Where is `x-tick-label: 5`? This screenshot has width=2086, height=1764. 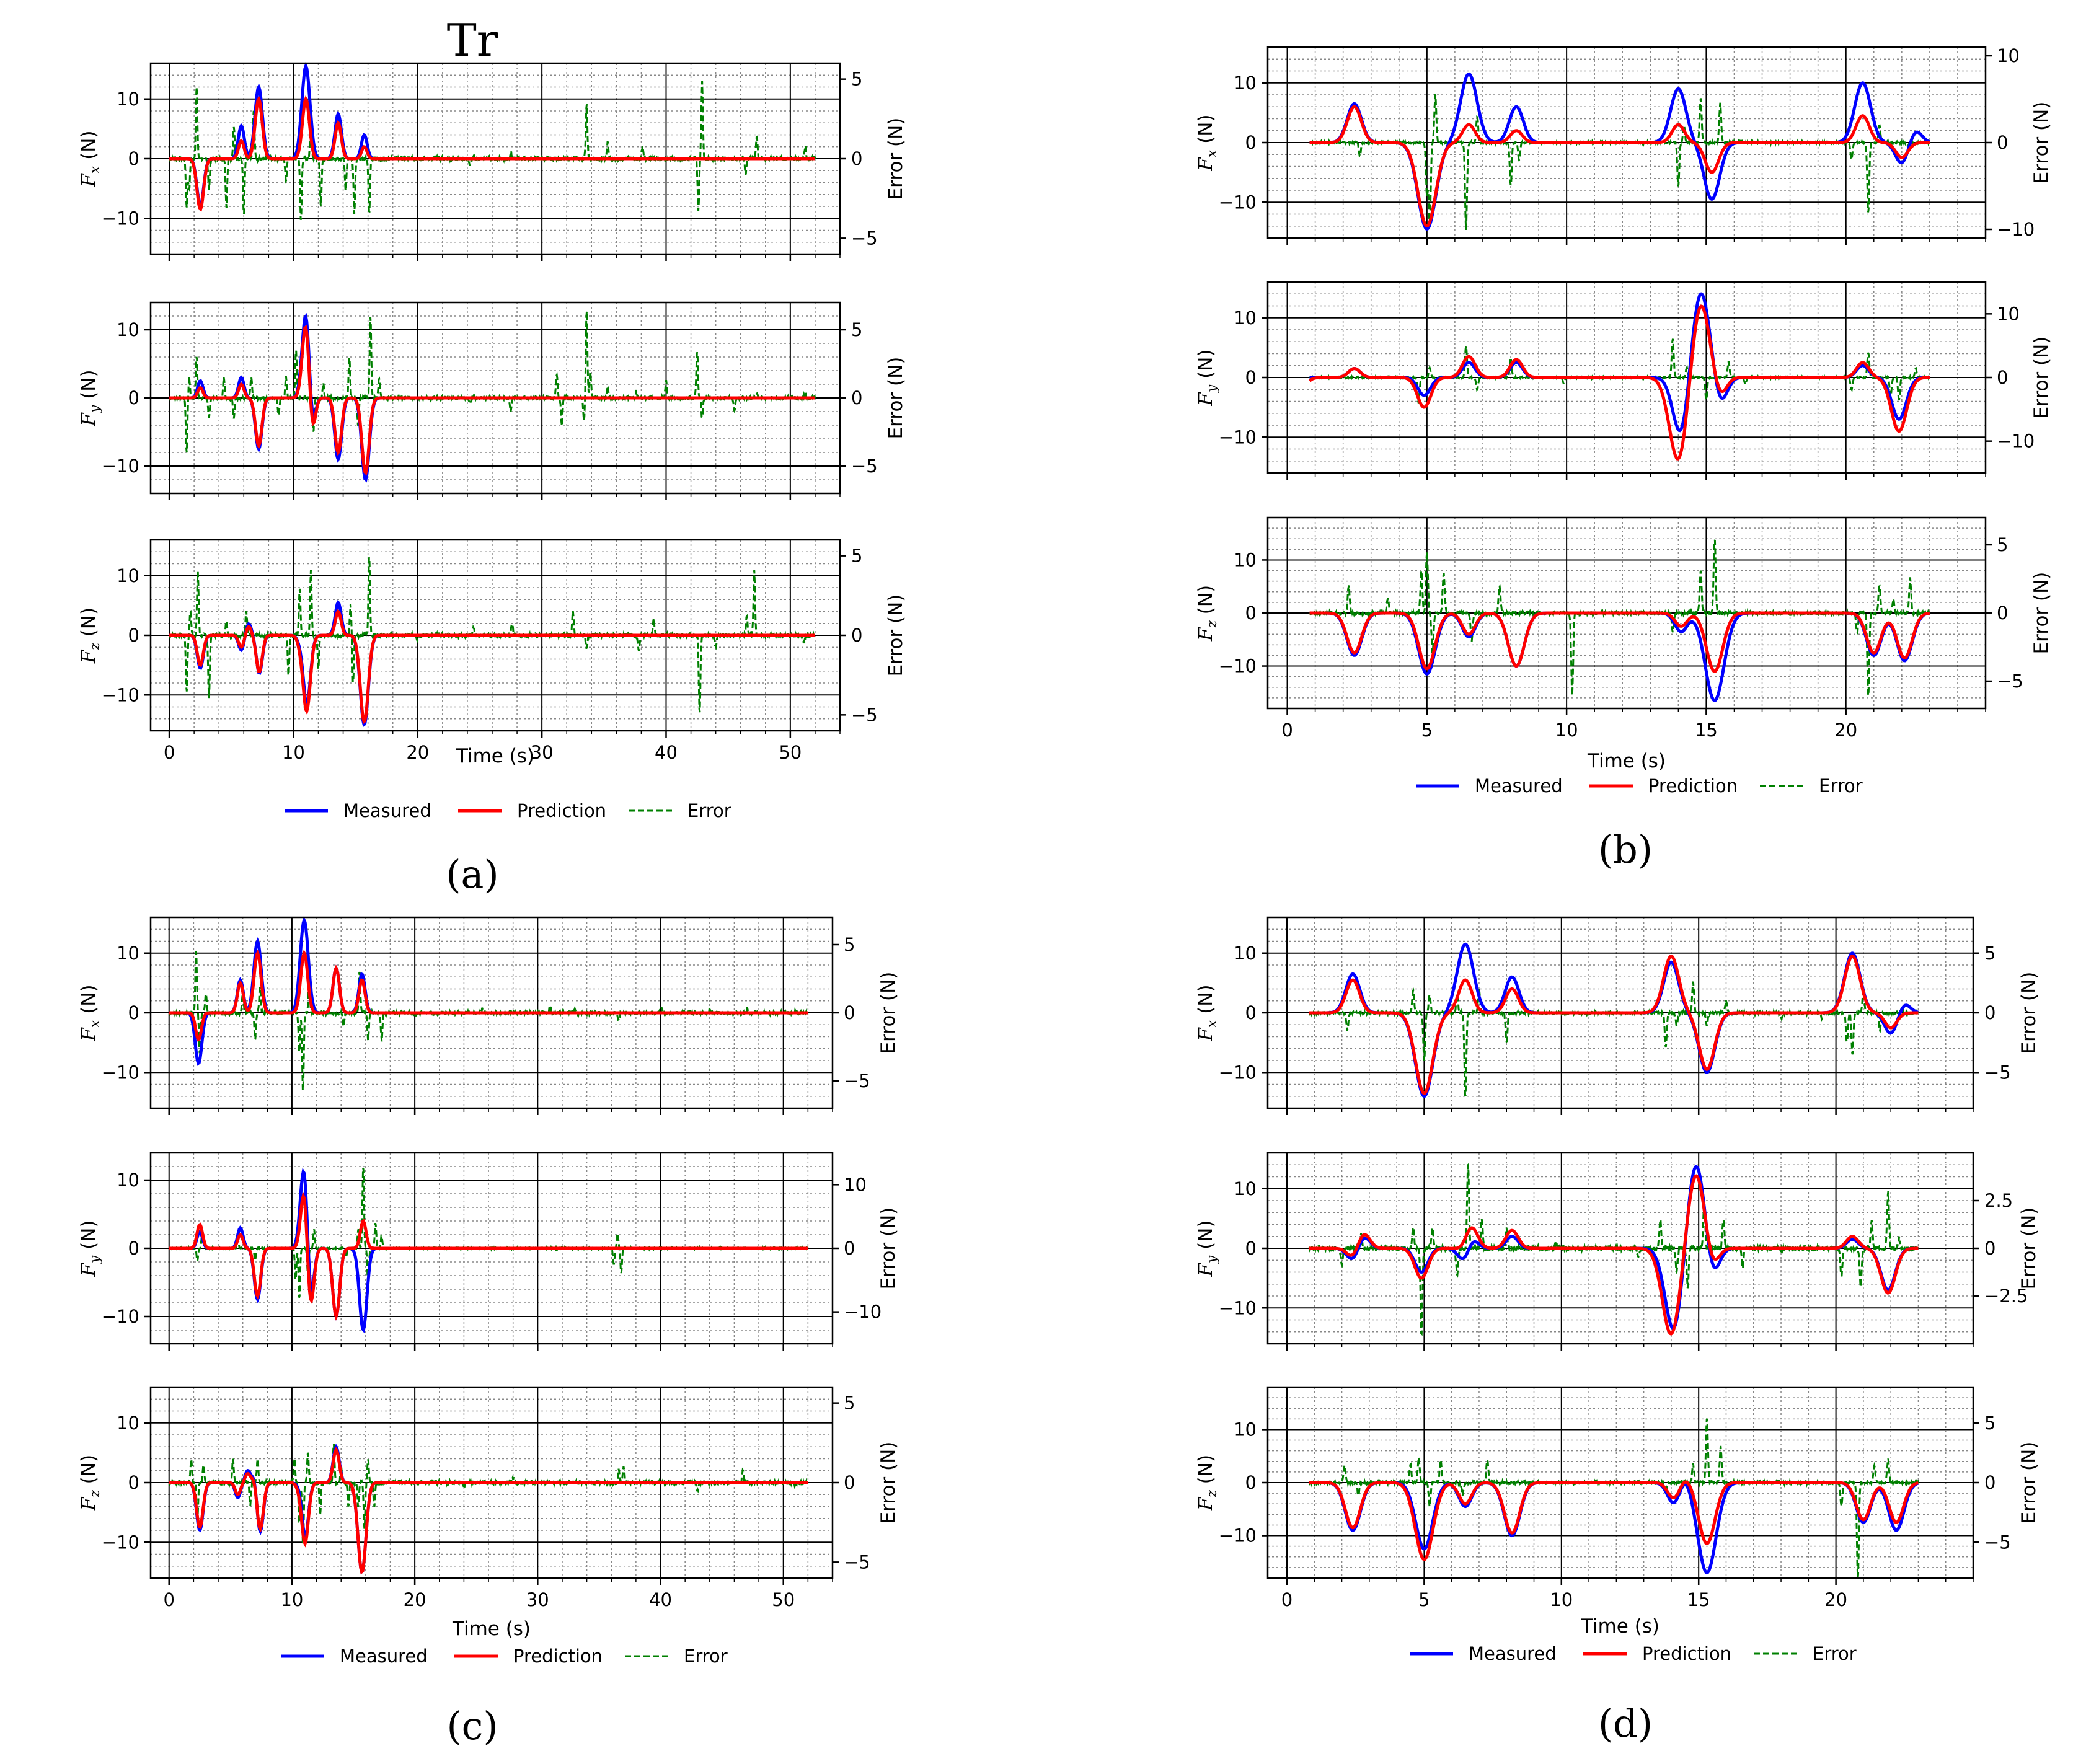 x-tick-label: 5 is located at coordinates (1424, 1599).